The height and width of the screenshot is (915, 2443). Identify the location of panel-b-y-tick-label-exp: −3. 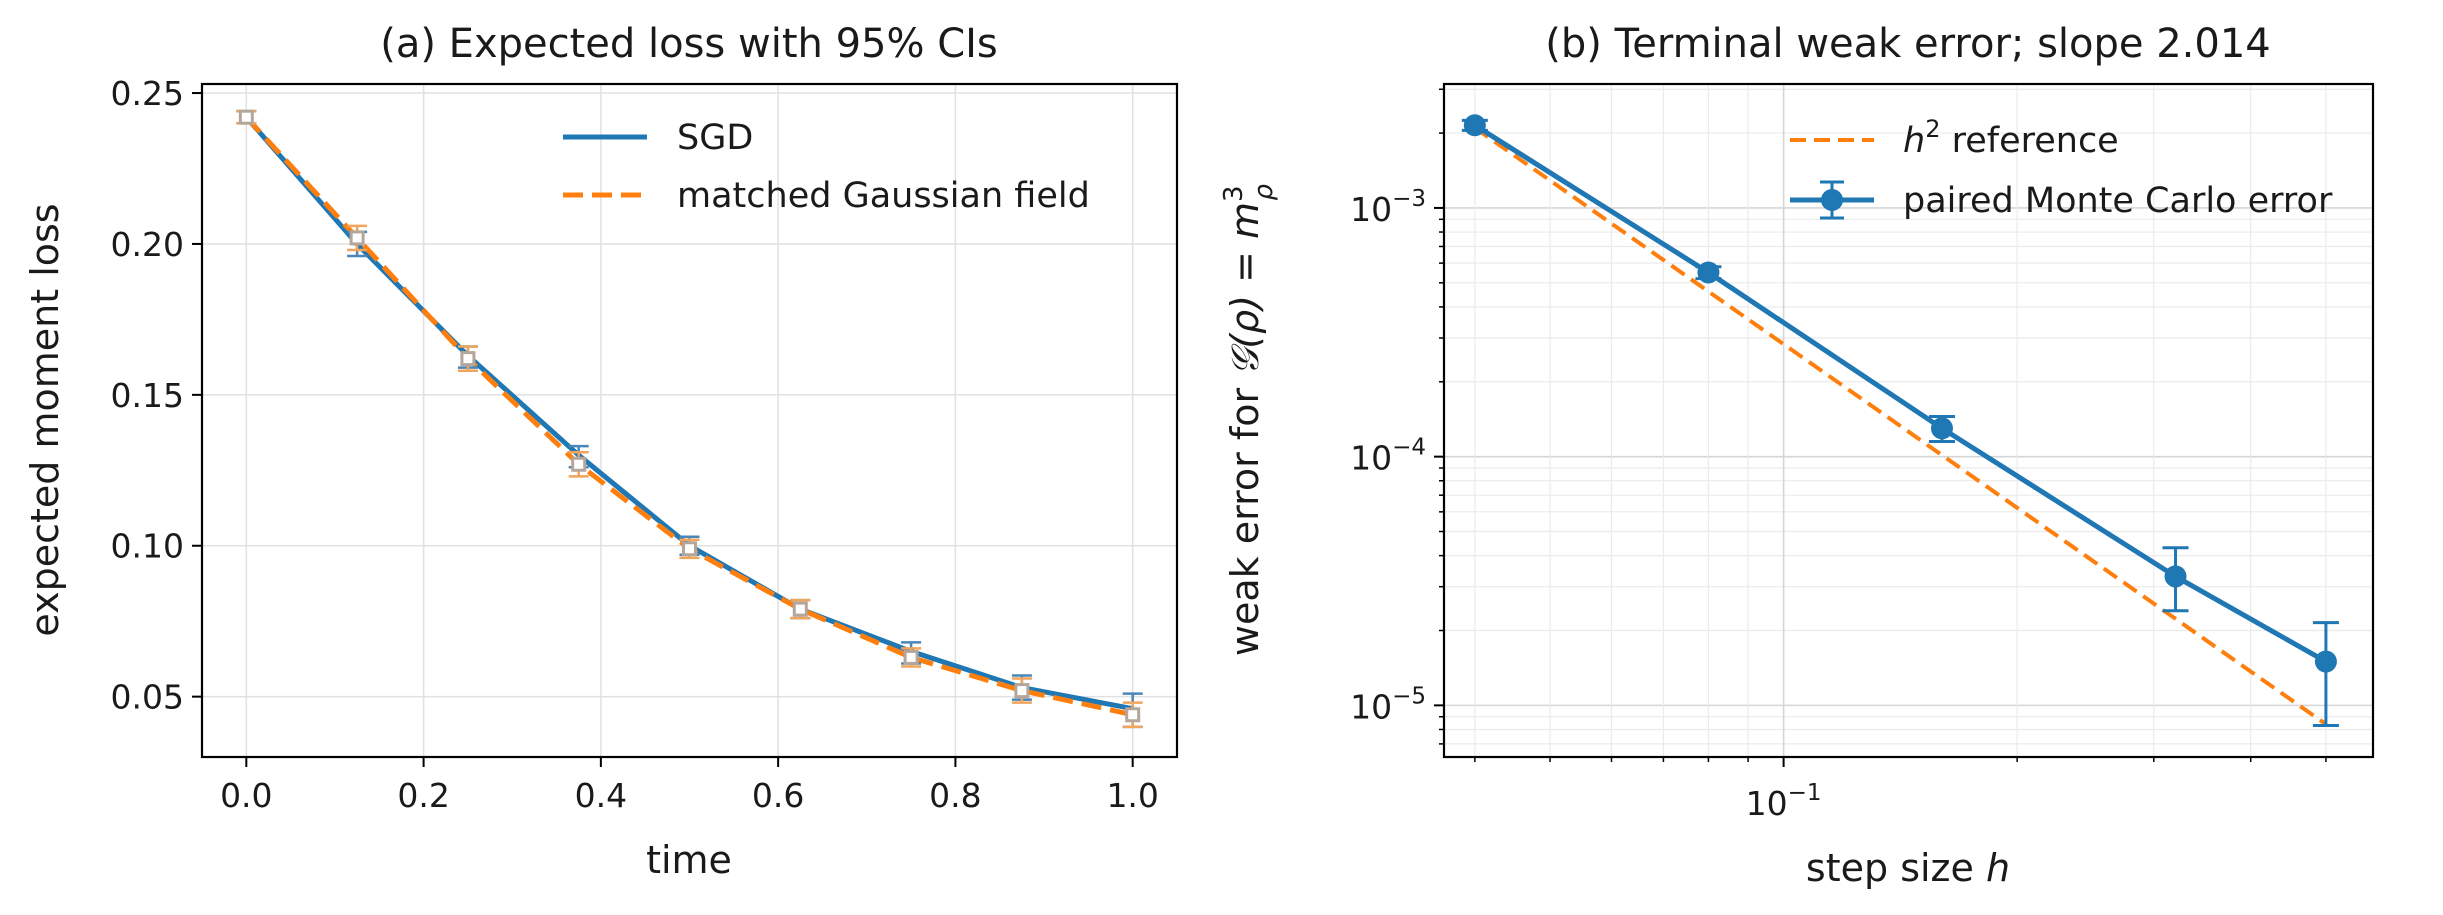
(1409, 199).